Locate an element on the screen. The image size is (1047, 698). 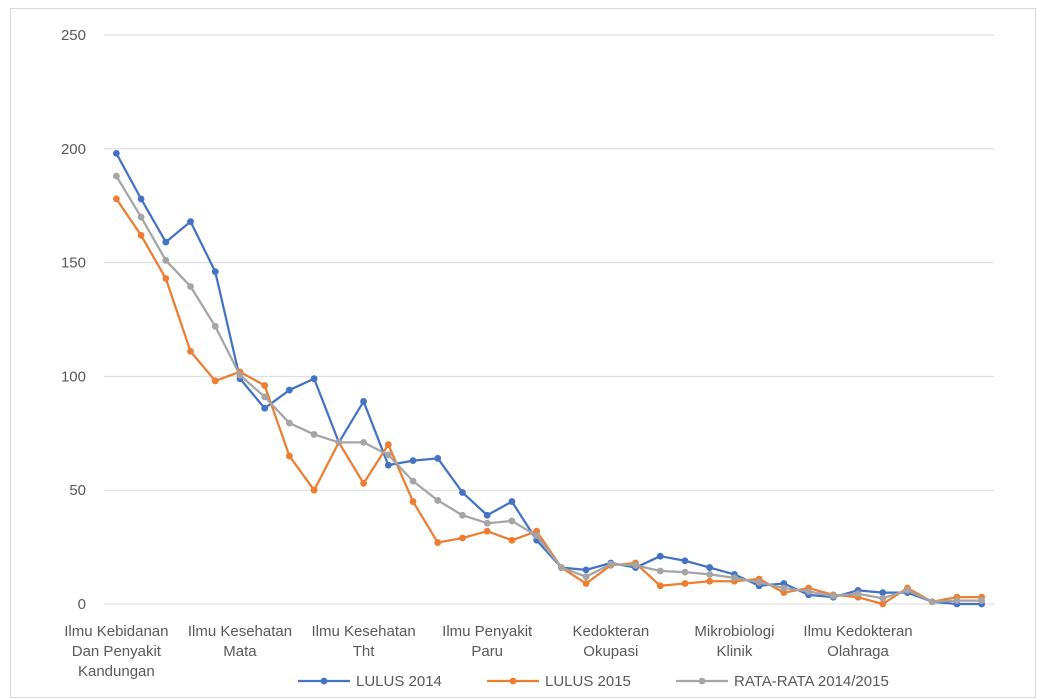
x-tick-label: Tht is located at coordinates (364, 651).